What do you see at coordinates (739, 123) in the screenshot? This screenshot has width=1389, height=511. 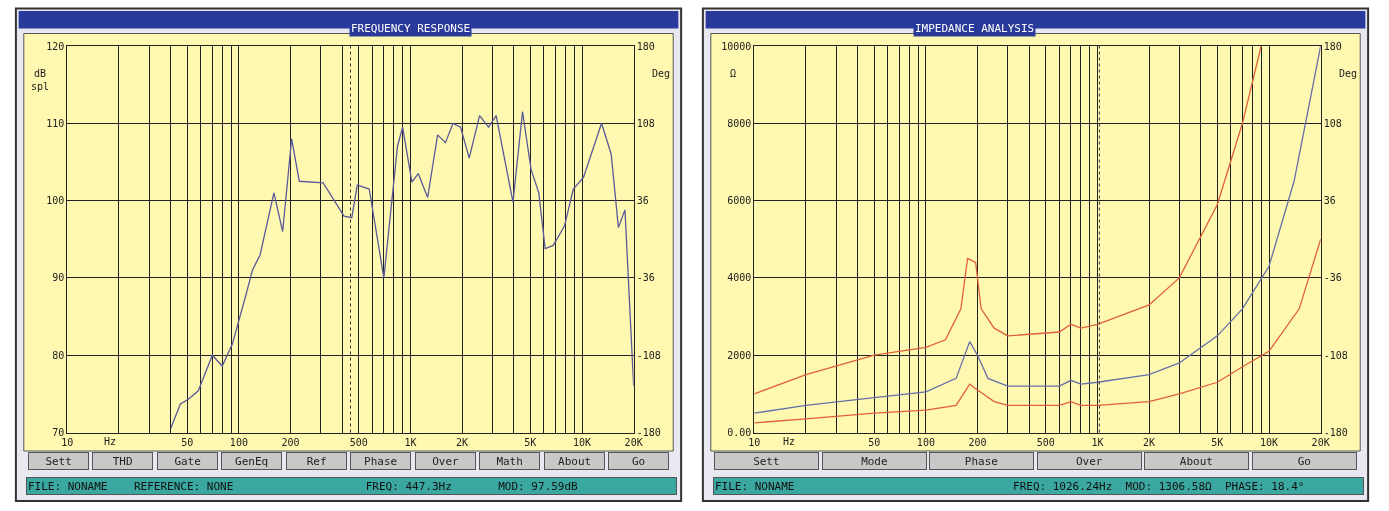 I see `y-tick-label: 8000` at bounding box center [739, 123].